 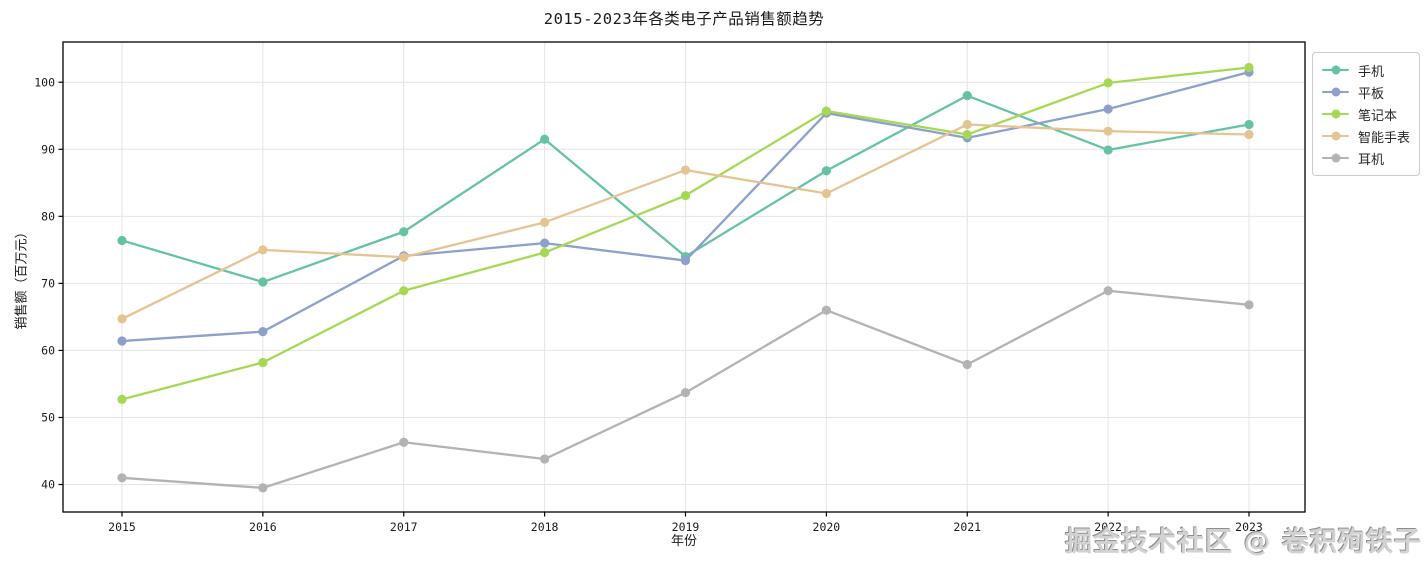 What do you see at coordinates (1384, 138) in the screenshot?
I see `legend-label: 智能手表` at bounding box center [1384, 138].